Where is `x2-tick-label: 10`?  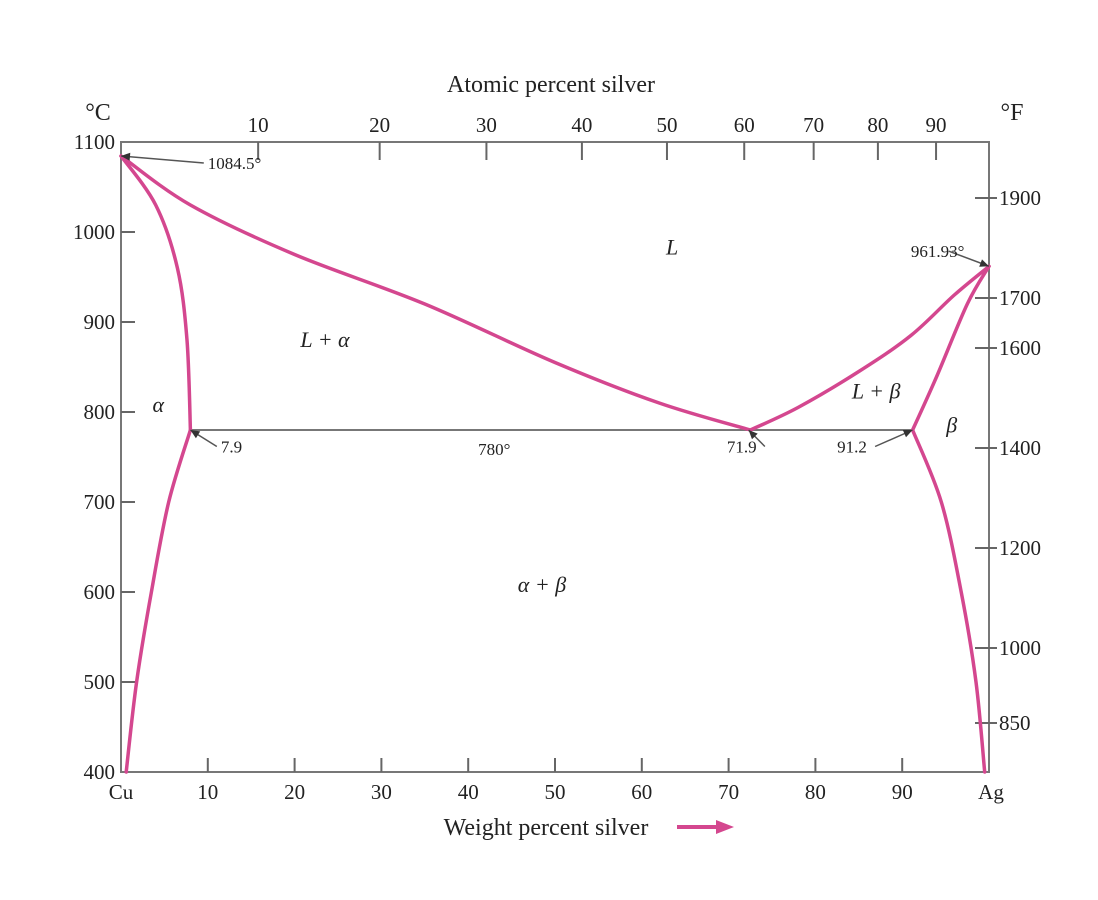
x2-tick-label: 10 is located at coordinates (258, 125).